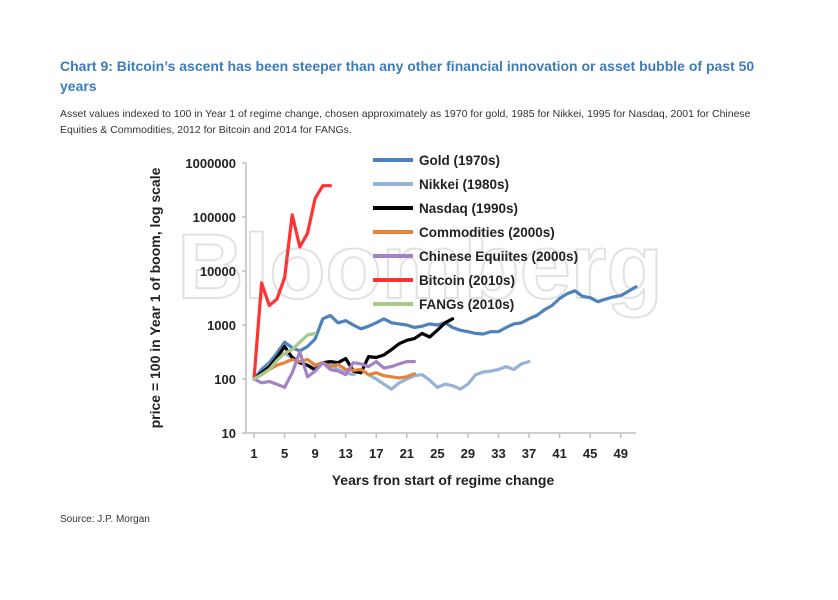  Describe the element at coordinates (284, 356) in the screenshot. I see `series-line-fangs-2010s` at that location.